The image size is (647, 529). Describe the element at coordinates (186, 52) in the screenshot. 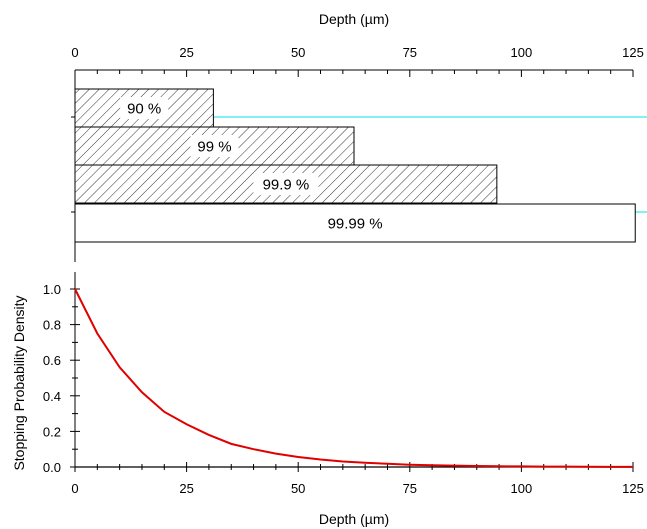

I see `top-x-tick-label: 25` at that location.